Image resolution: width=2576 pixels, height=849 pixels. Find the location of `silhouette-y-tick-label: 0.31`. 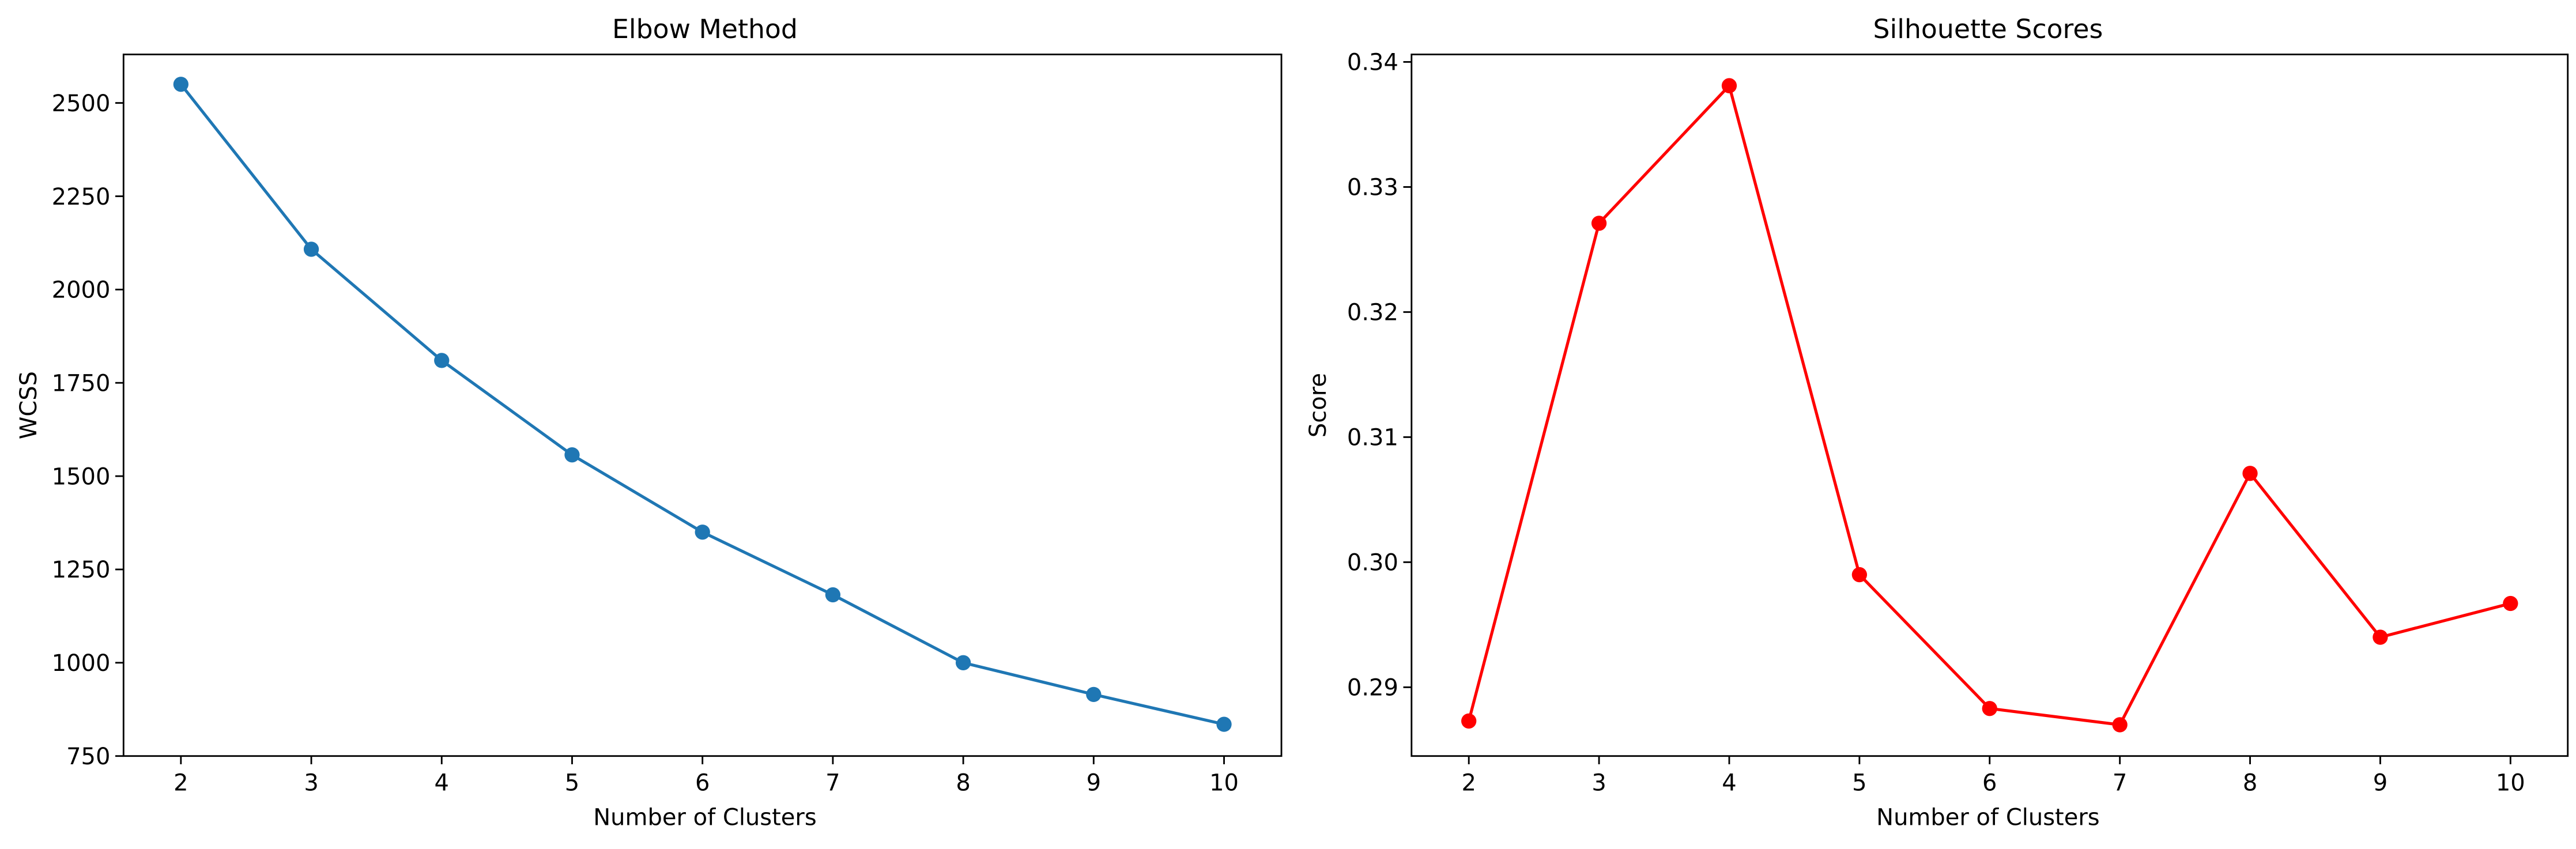

silhouette-y-tick-label: 0.31 is located at coordinates (1372, 438).